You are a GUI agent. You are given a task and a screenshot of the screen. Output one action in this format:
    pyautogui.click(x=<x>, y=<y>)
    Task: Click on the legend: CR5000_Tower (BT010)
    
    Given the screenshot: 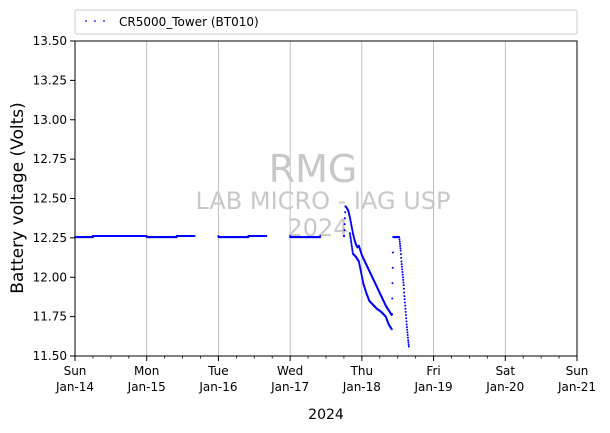 What is the action you would take?
    pyautogui.click(x=326, y=22)
    